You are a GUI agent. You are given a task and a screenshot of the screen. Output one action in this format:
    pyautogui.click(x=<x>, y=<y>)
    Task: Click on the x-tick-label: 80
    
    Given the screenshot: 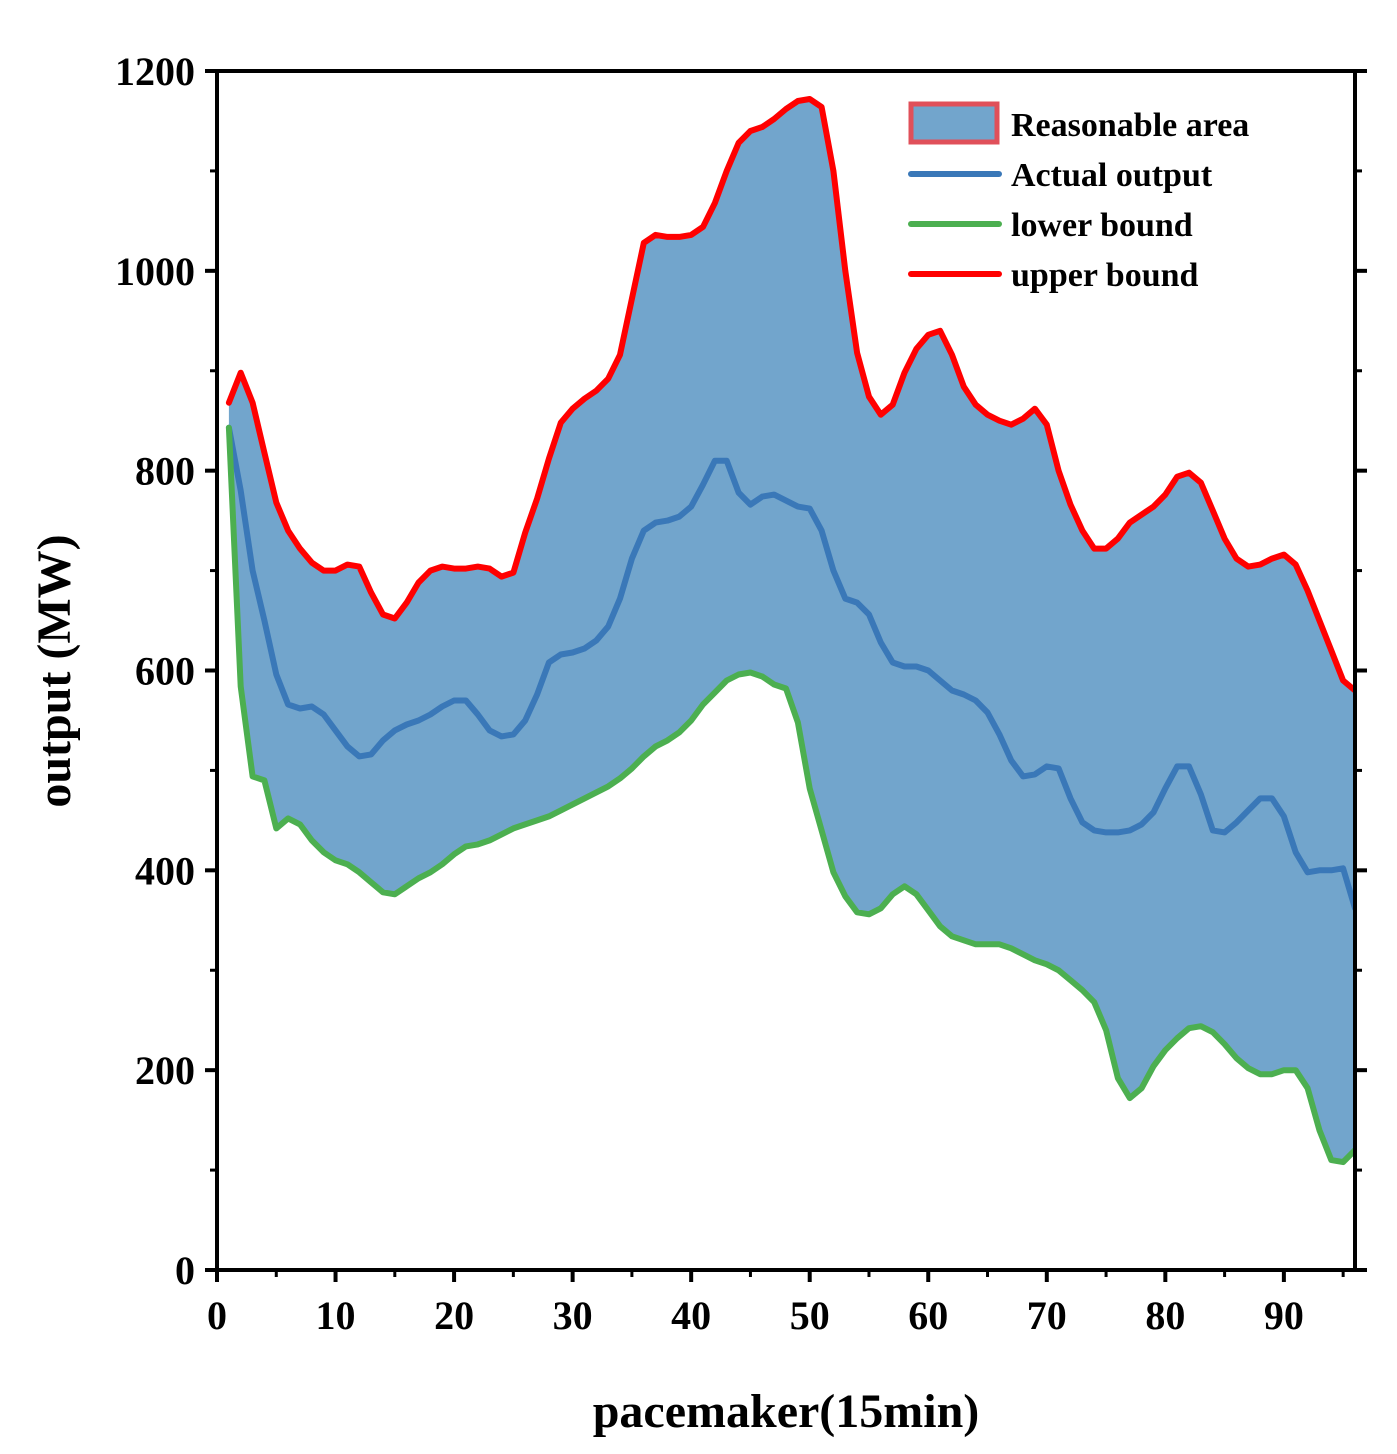 What is the action you would take?
    pyautogui.click(x=1165, y=1315)
    